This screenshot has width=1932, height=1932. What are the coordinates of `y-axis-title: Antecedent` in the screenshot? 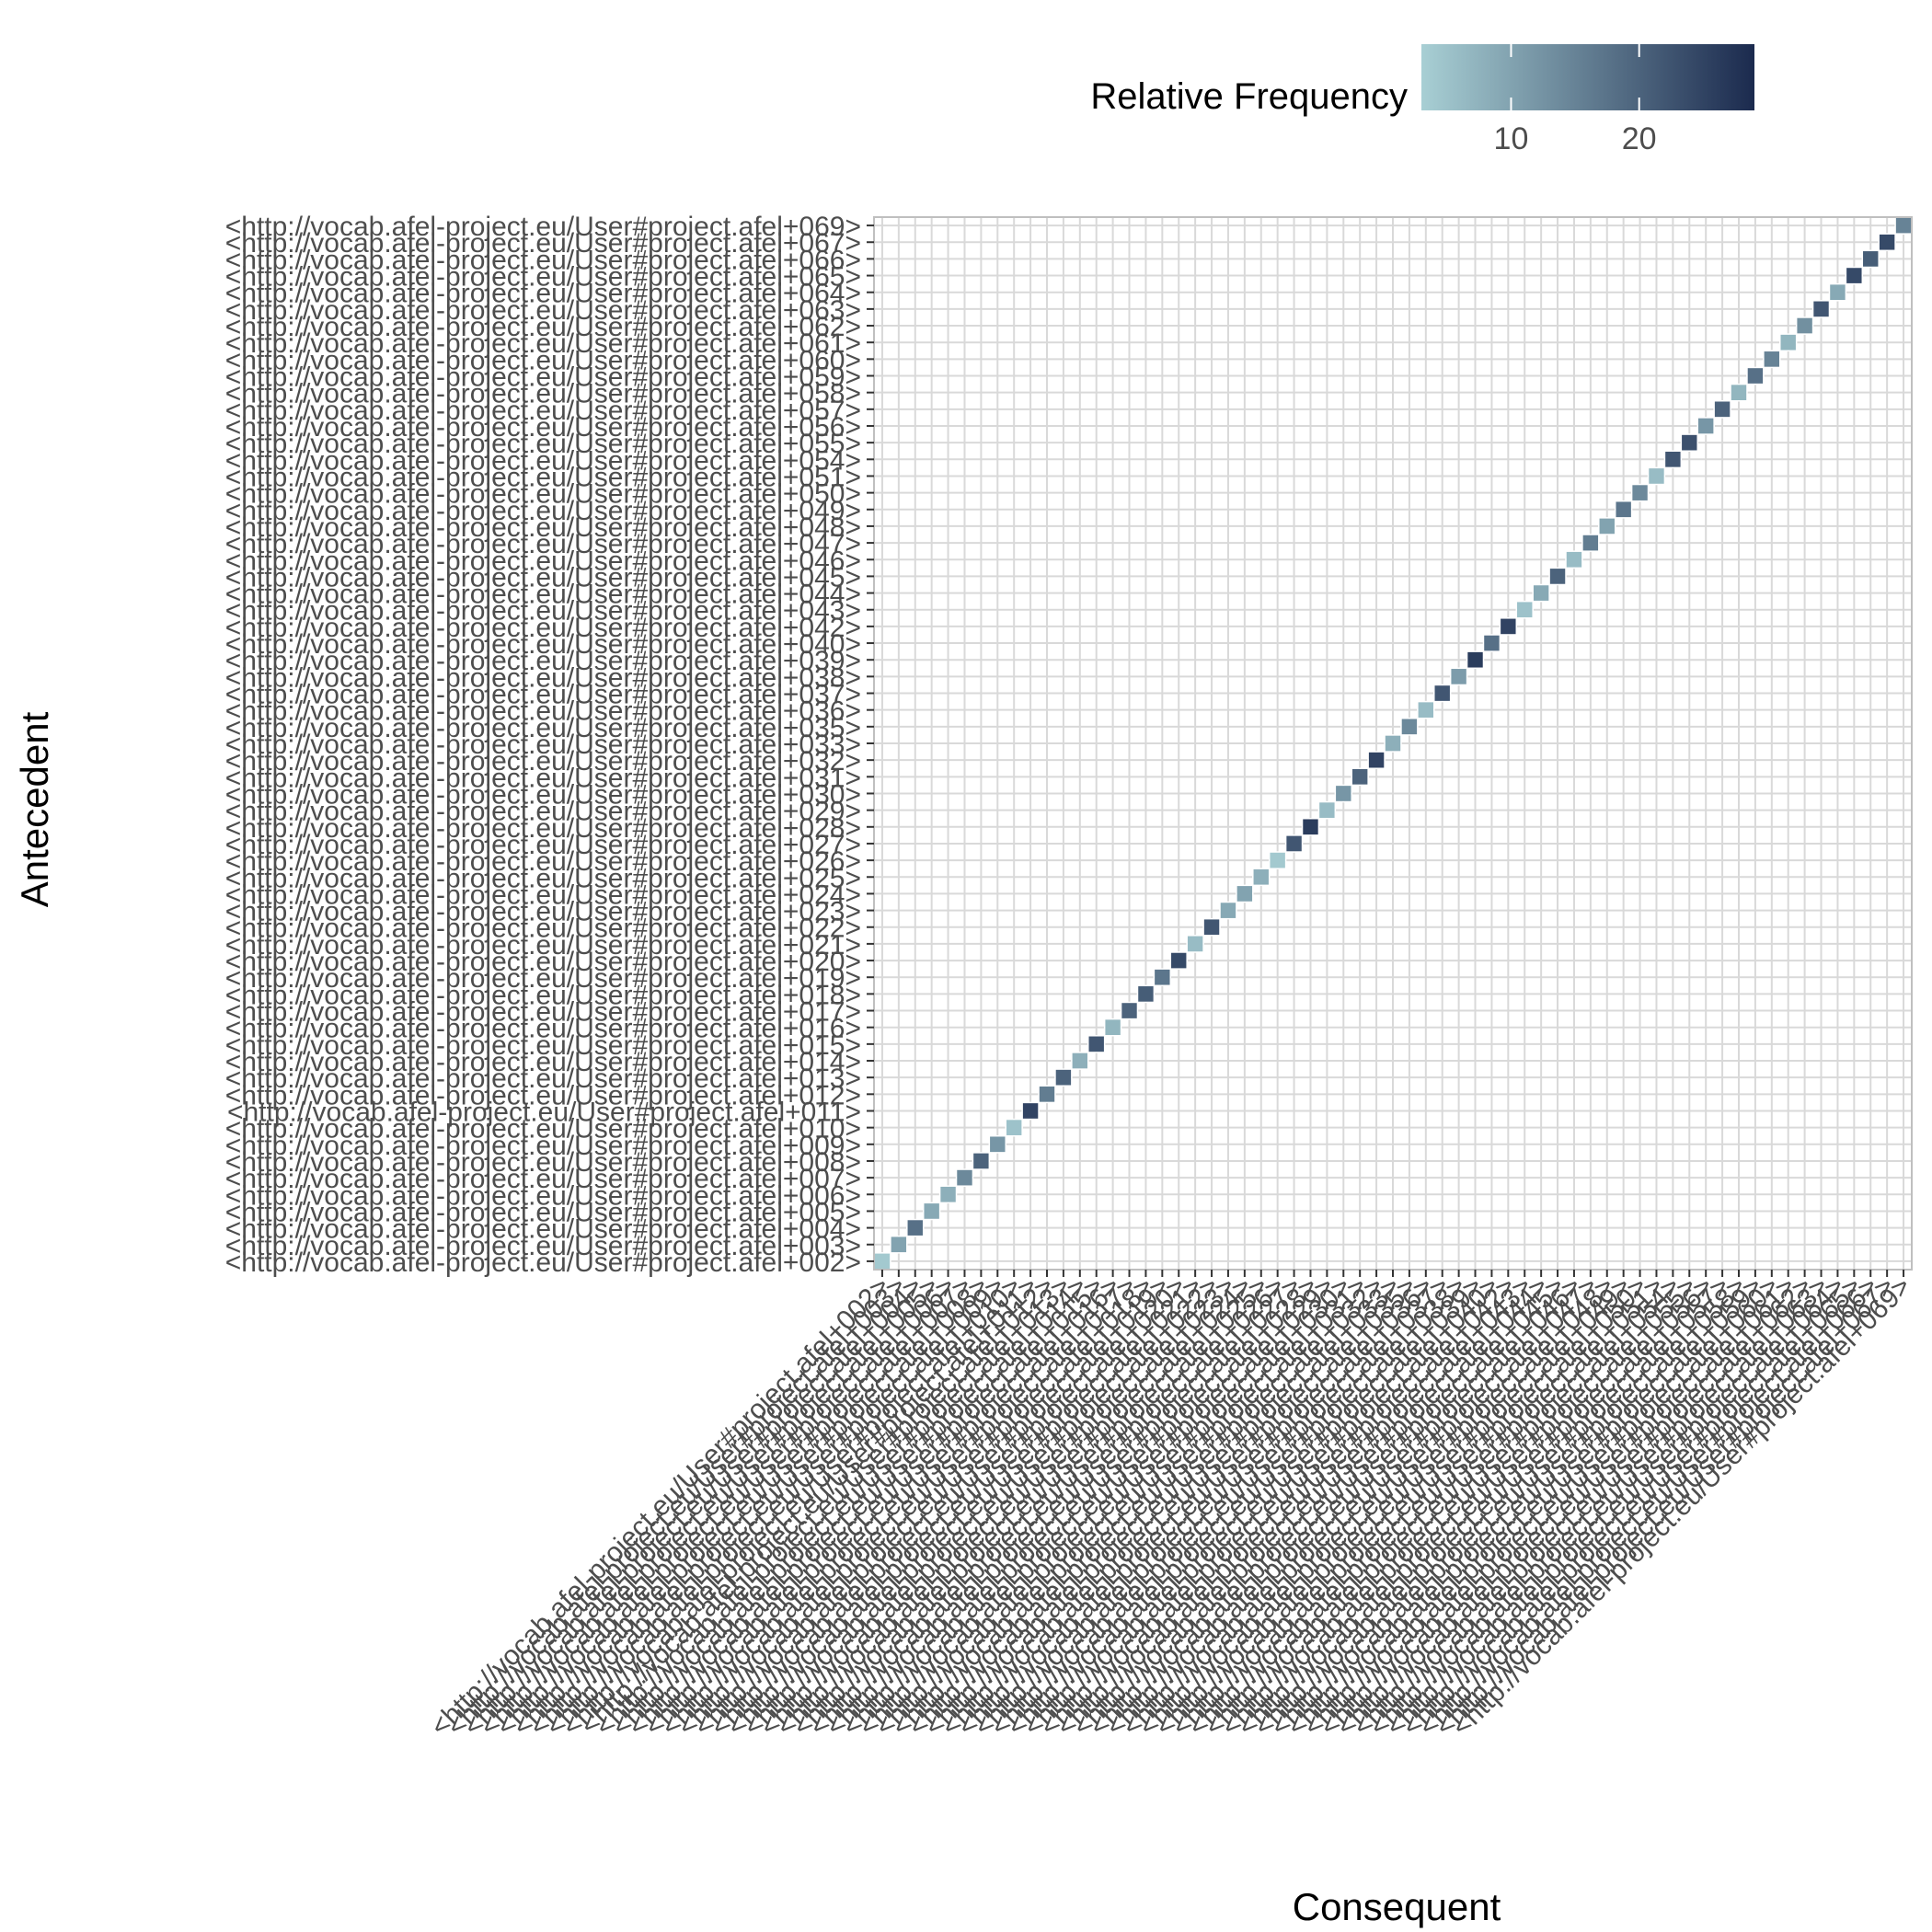 It's located at (34, 809).